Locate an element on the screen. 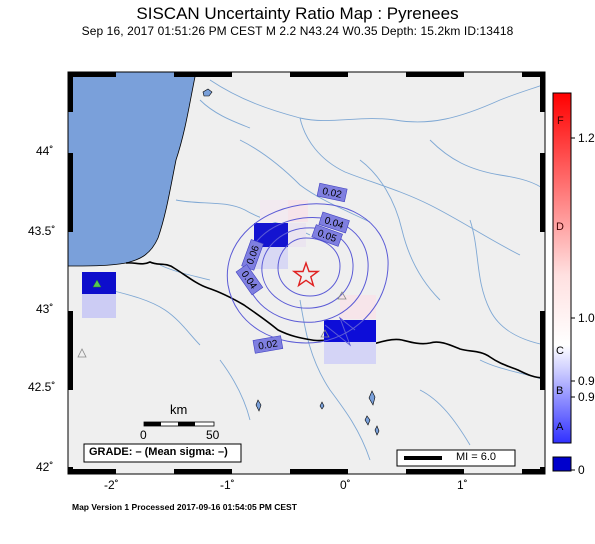  colorbar-letter: B is located at coordinates (560, 391).